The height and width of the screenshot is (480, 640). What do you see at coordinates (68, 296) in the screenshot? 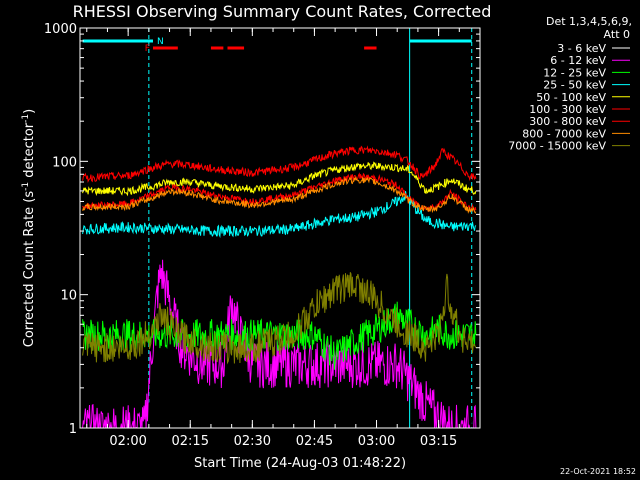
I see `y-tick-label-2: 10` at bounding box center [68, 296].